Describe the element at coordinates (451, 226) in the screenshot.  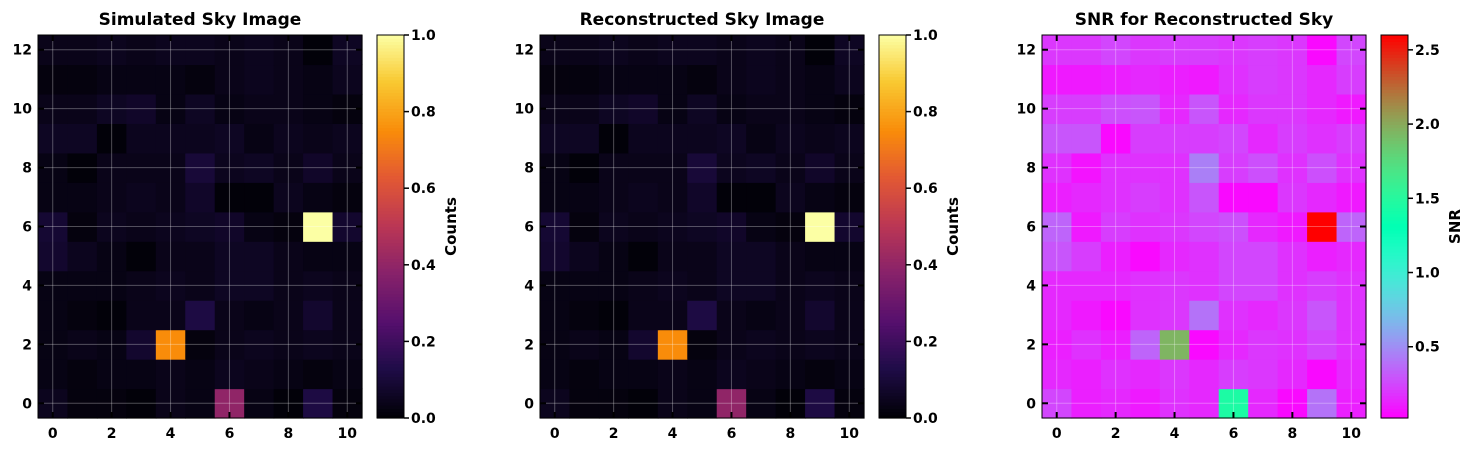
I see `colorbar-label: Counts` at that location.